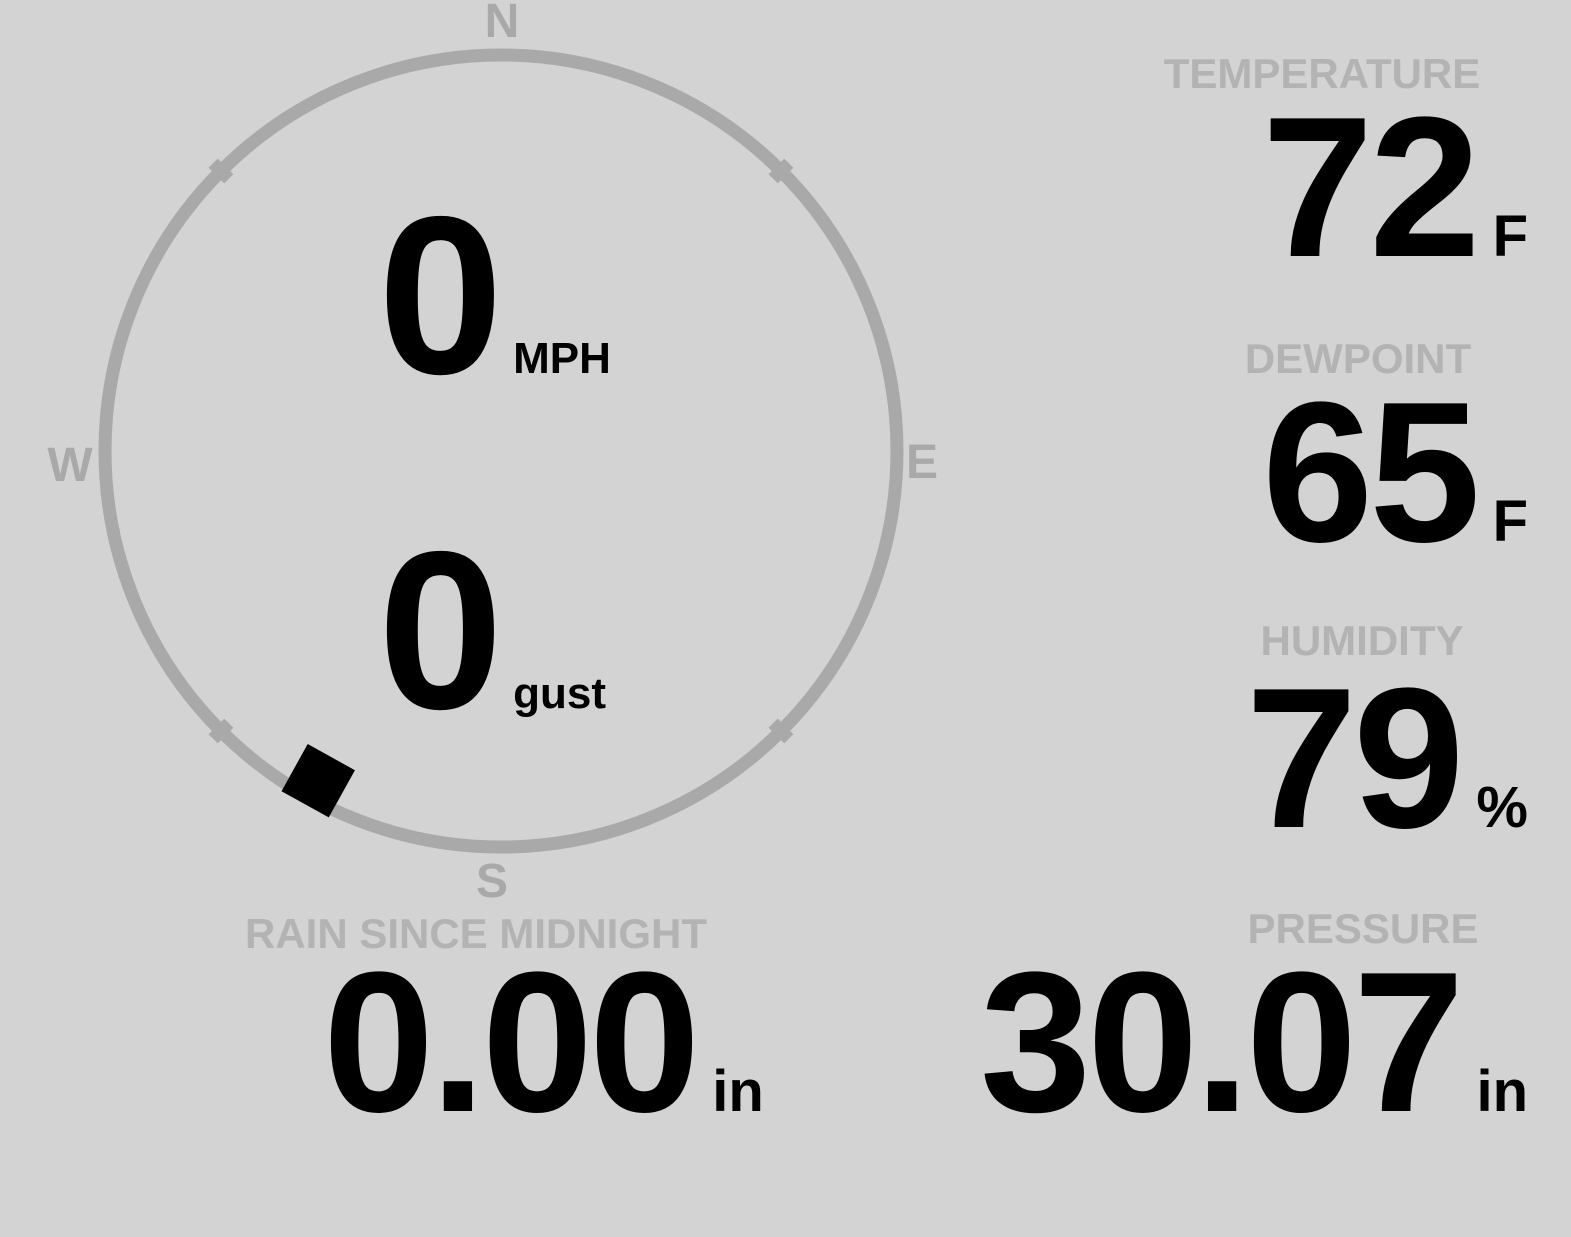 Image resolution: width=1571 pixels, height=1237 pixels. I want to click on pressure-readout: 30.07 in, so click(1254, 1043).